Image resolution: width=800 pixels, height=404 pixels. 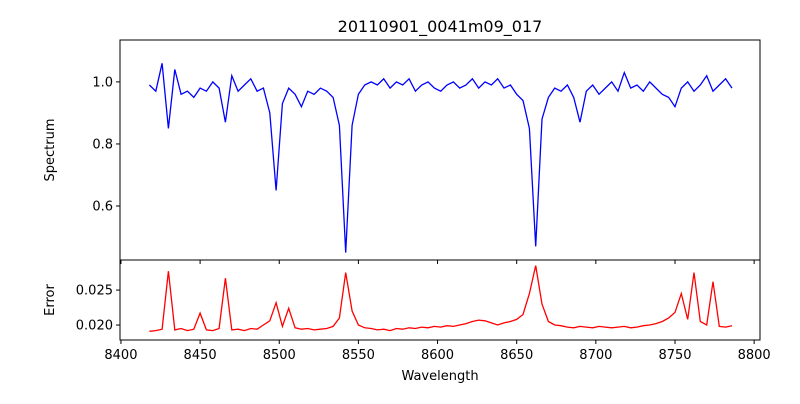 What do you see at coordinates (595, 355) in the screenshot?
I see `xtick-label: 8700` at bounding box center [595, 355].